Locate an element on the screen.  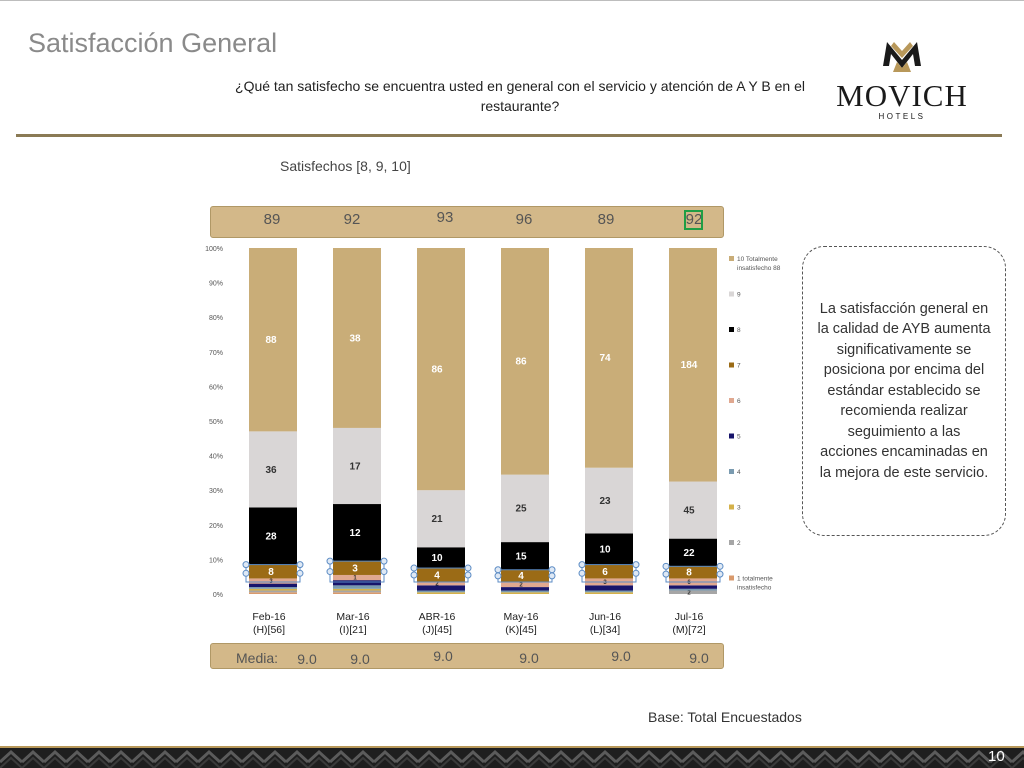
x-tick-label: (M)[72] is located at coordinates (688, 630).